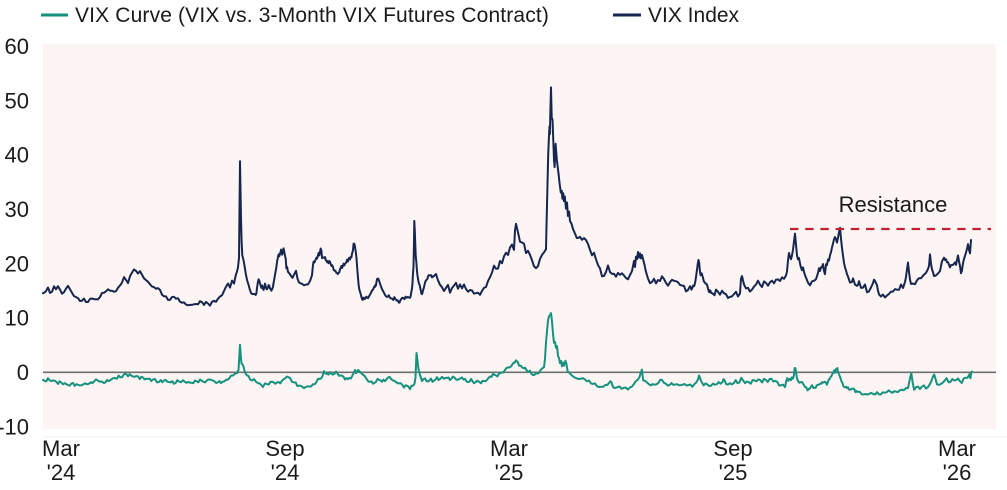 Image resolution: width=1007 pixels, height=490 pixels. I want to click on svg-text: -10, so click(14, 426).